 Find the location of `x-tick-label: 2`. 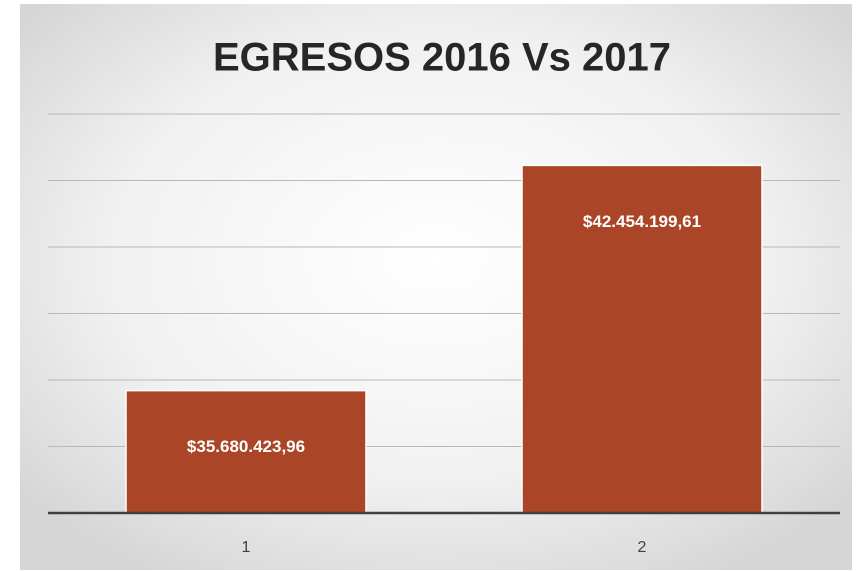

x-tick-label: 2 is located at coordinates (642, 547).